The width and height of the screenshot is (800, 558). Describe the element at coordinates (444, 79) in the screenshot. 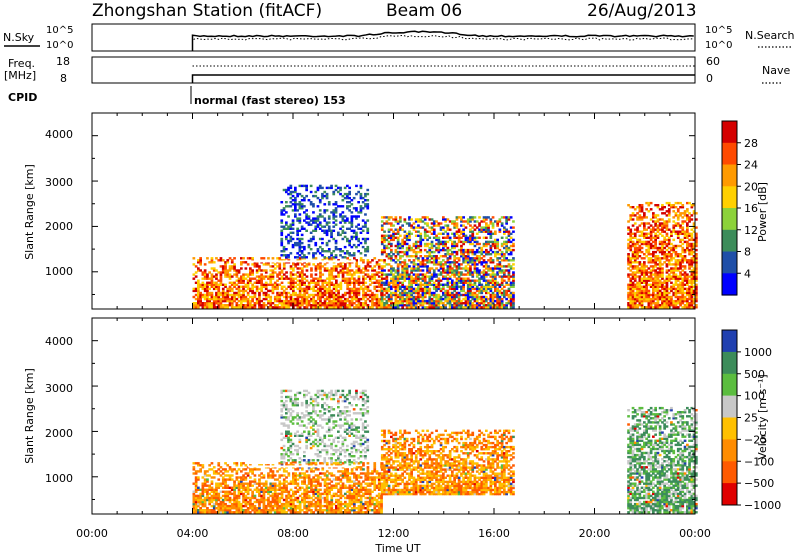

I see `freq-trace` at that location.